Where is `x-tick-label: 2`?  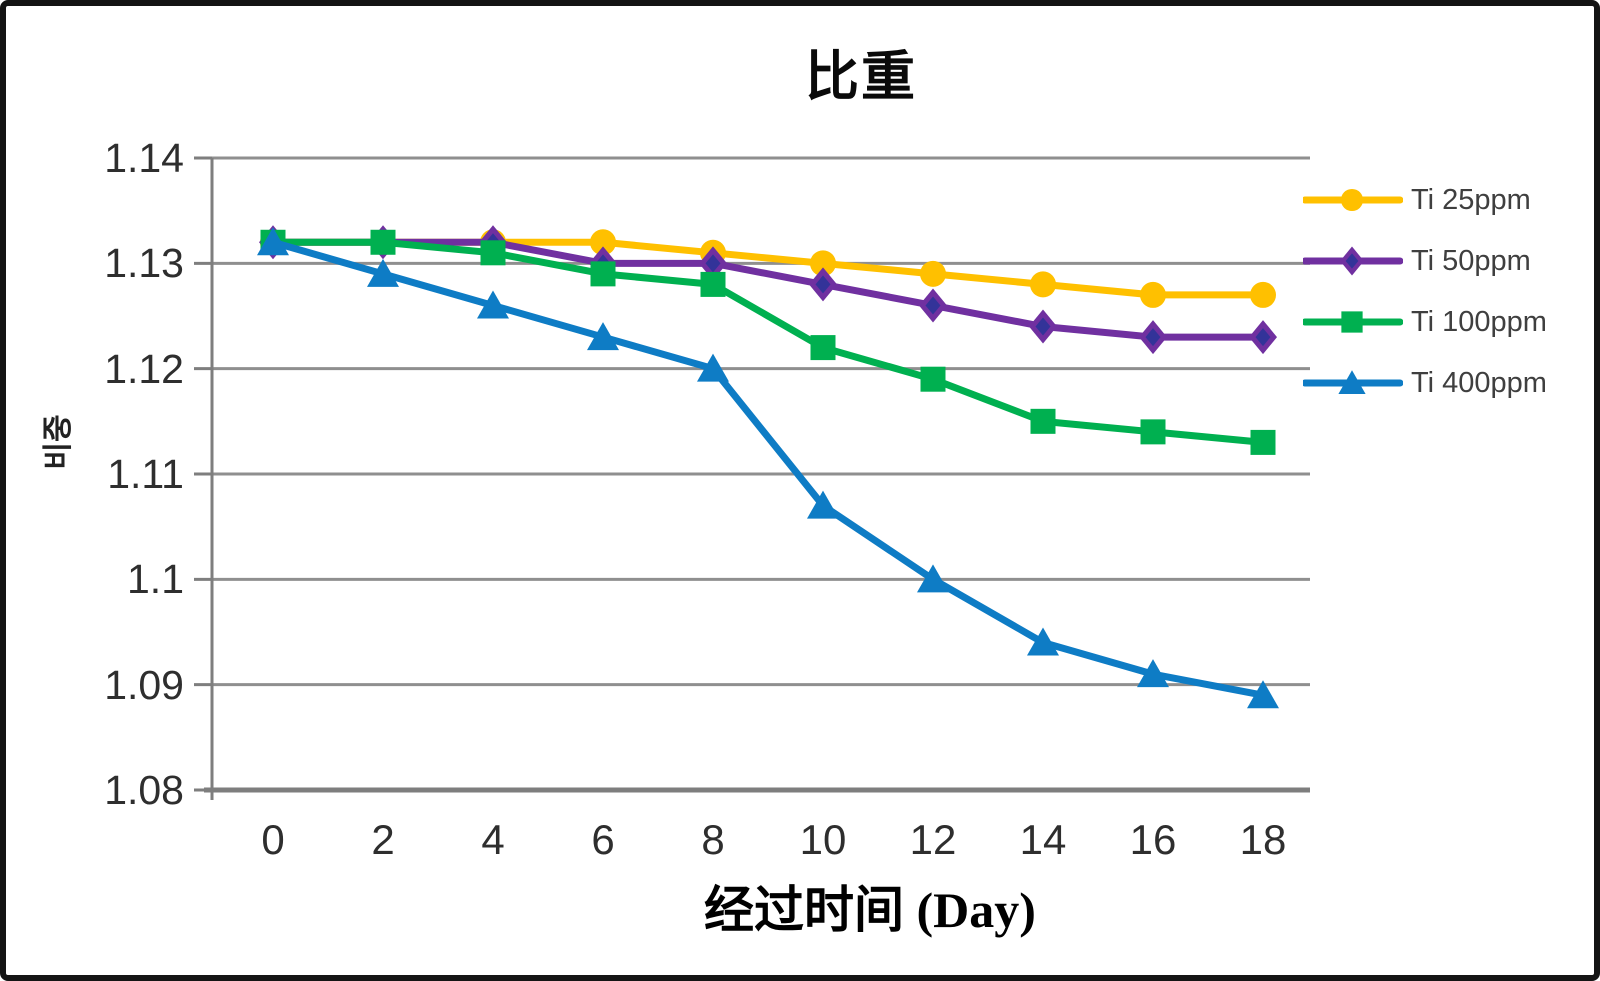
x-tick-label: 2 is located at coordinates (383, 839).